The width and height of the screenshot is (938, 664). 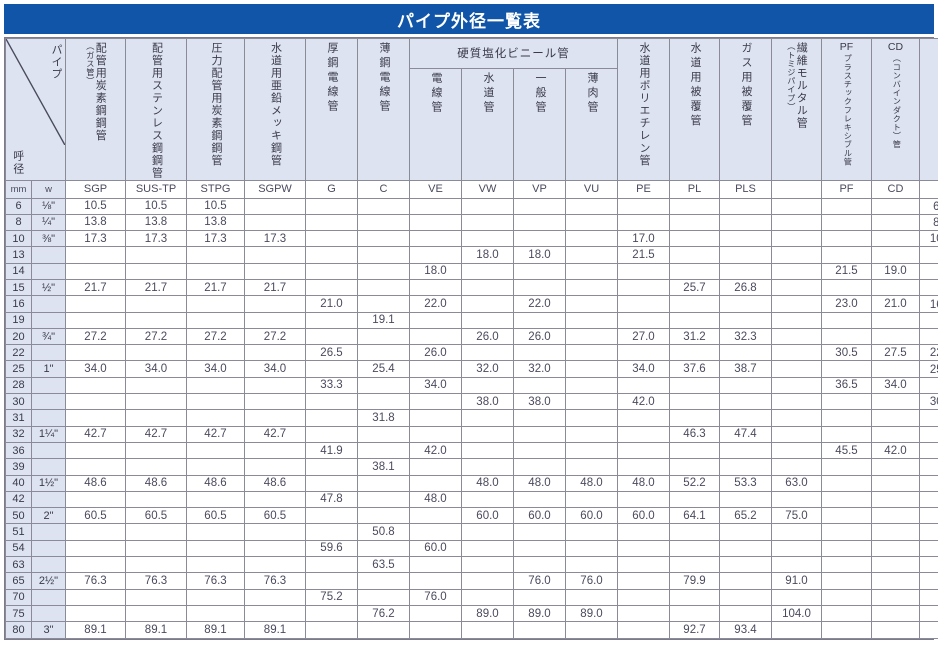 I want to click on cell-sgpw: 34.0, so click(x=275, y=369).